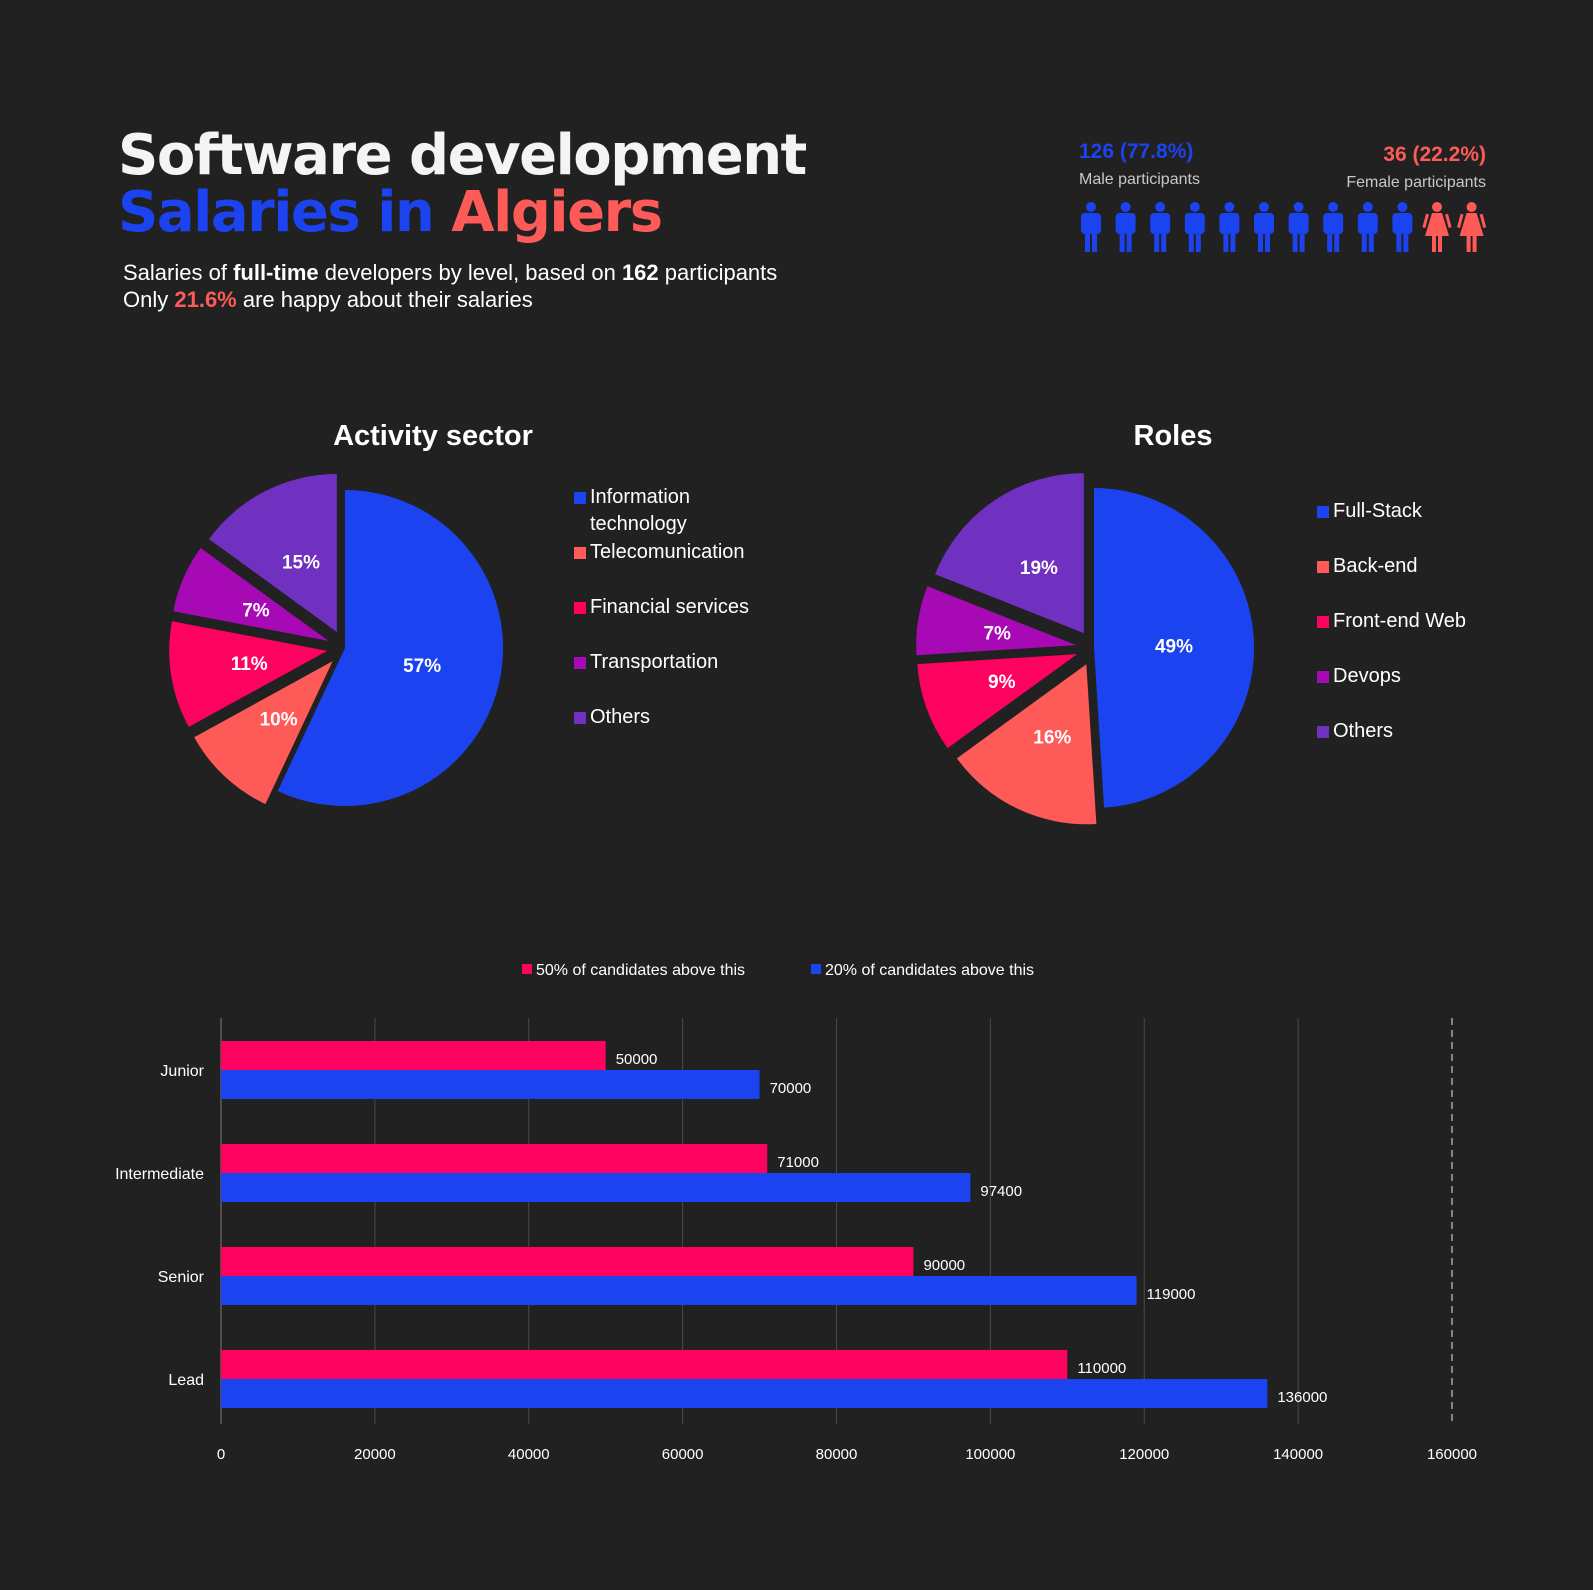 The image size is (1593, 1590). I want to click on bar-value-label: 97400, so click(1001, 1191).